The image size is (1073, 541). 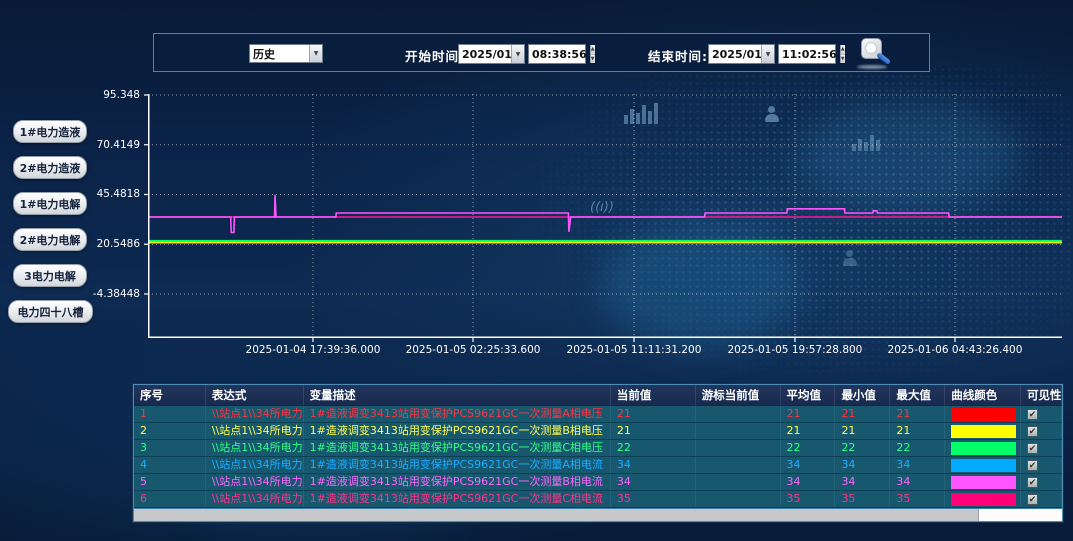 I want to click on start-date-input: 2025/01/04 ▼, so click(x=491, y=54).